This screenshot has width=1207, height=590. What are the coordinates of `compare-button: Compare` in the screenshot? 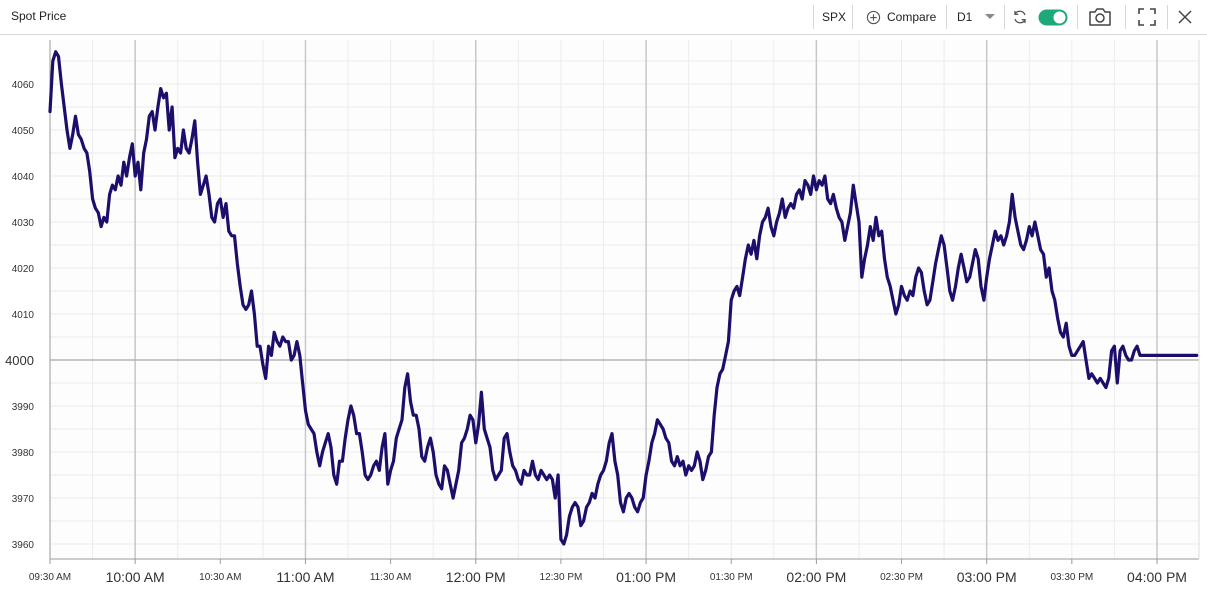 It's located at (901, 17).